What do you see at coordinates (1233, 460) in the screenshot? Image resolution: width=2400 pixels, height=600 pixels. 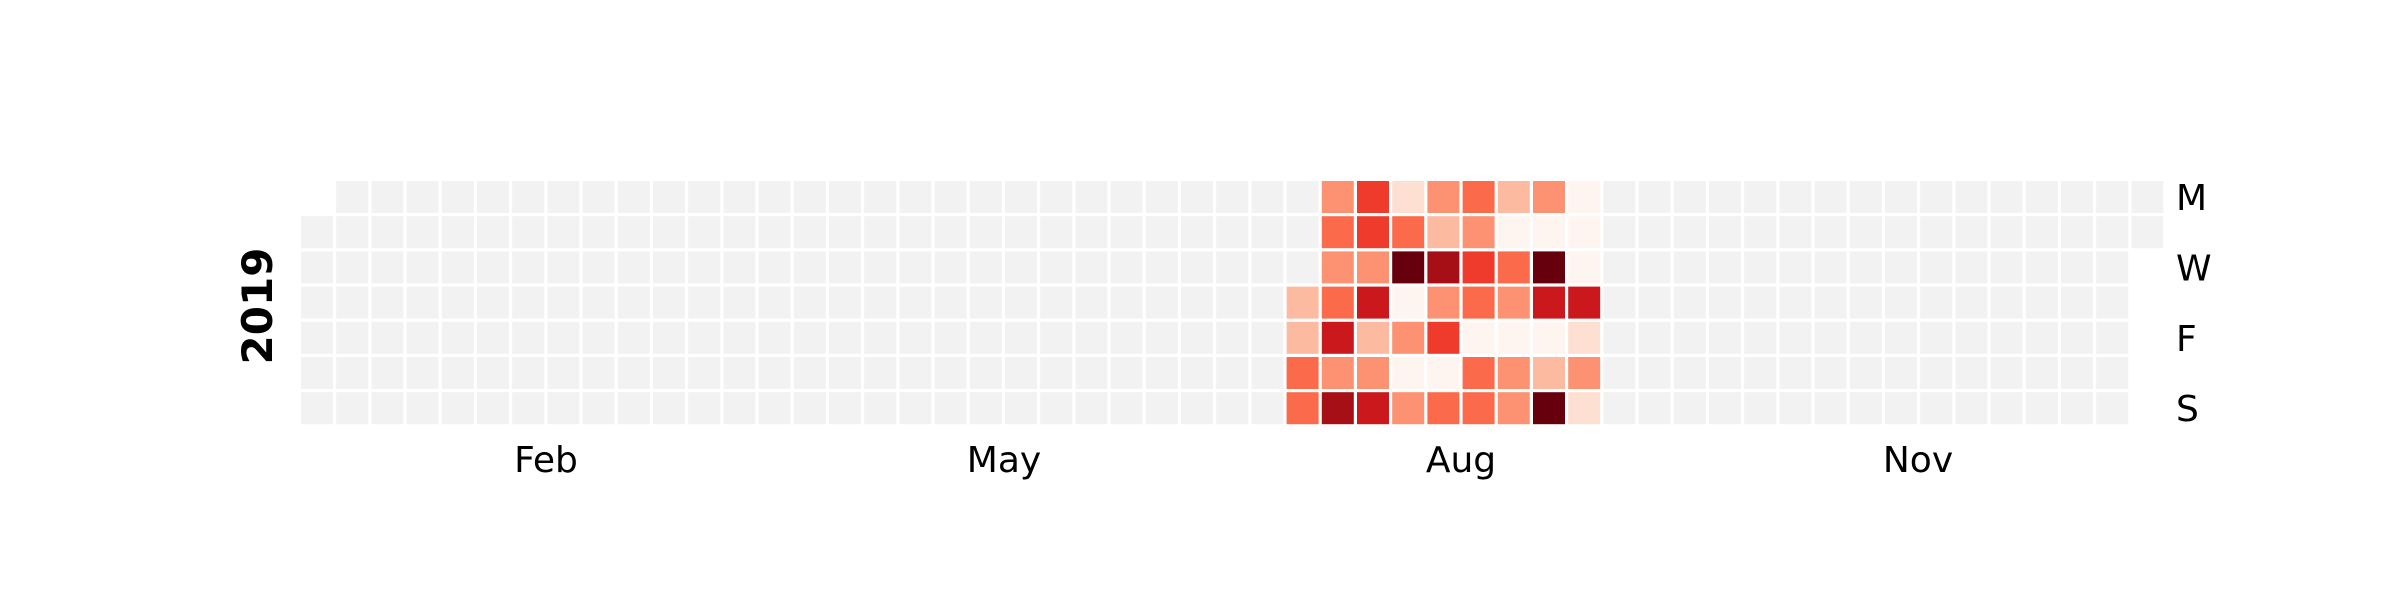 I see `x-tick-labels: Feb May Aug Nov` at bounding box center [1233, 460].